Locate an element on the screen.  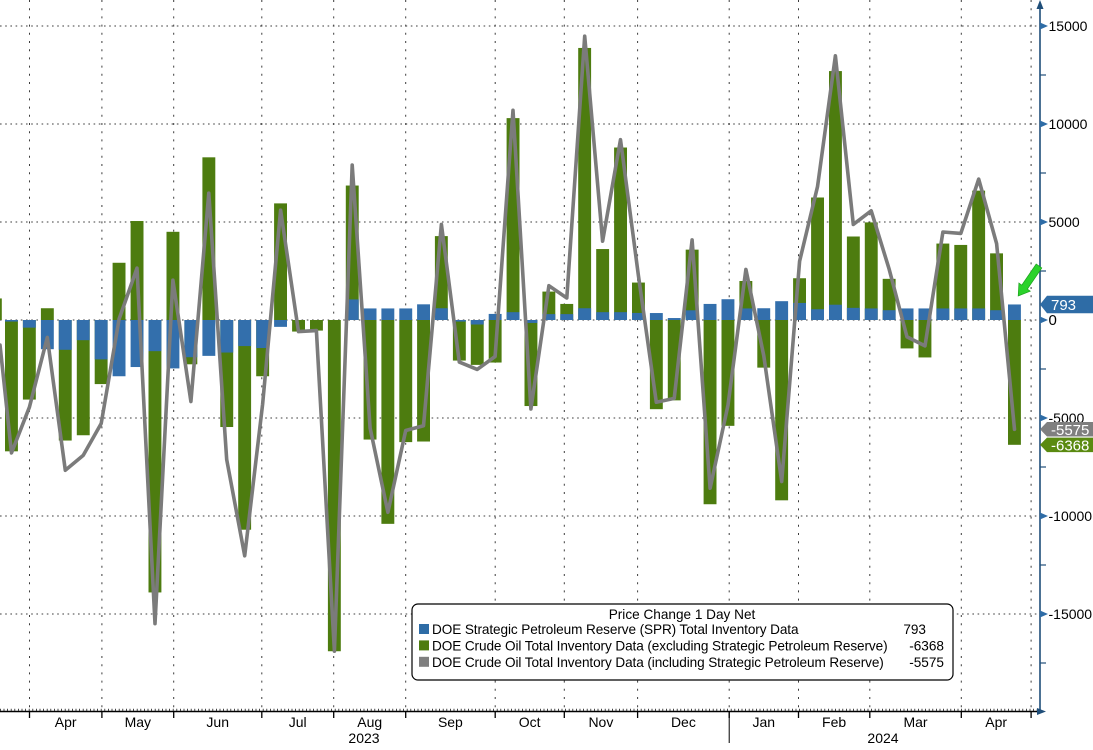
svg-text: Oct is located at coordinates (530, 722).